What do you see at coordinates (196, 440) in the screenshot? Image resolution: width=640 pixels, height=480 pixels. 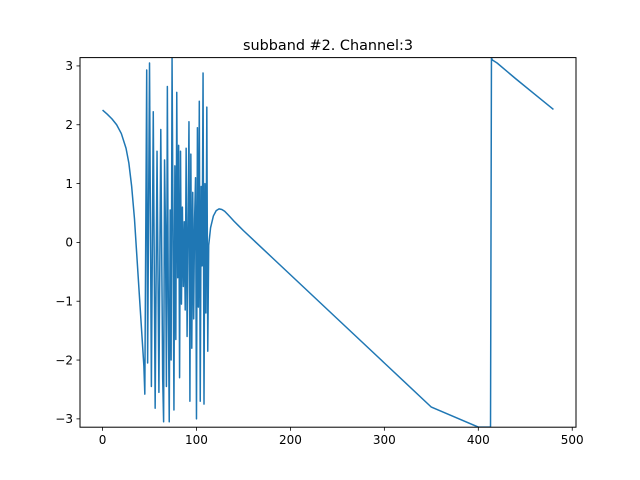 I see `x-tick-label: 100` at bounding box center [196, 440].